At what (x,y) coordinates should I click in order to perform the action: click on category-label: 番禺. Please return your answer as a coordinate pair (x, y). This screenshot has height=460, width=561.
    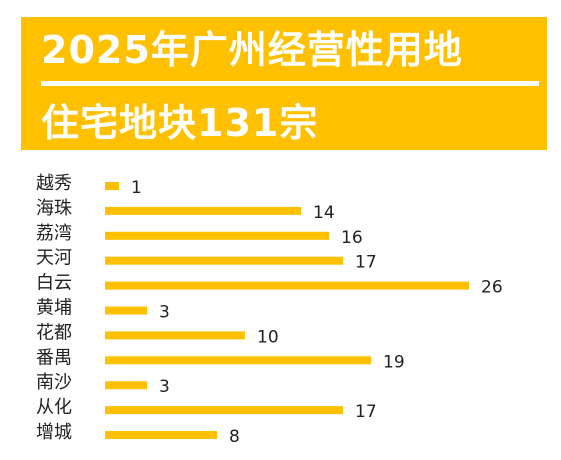
    Looking at the image, I should click on (54, 357).